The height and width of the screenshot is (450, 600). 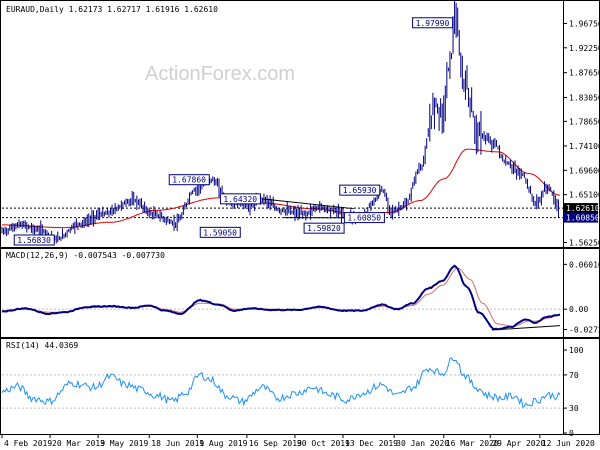 What do you see at coordinates (526, 328) in the screenshot?
I see `macd-trendline` at bounding box center [526, 328].